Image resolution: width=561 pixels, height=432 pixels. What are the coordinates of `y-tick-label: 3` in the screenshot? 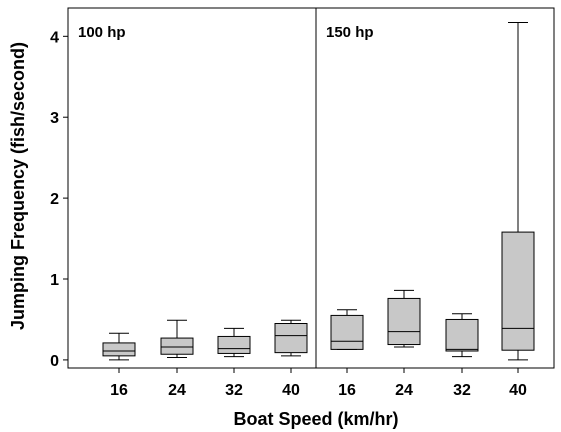 It's located at (54, 118).